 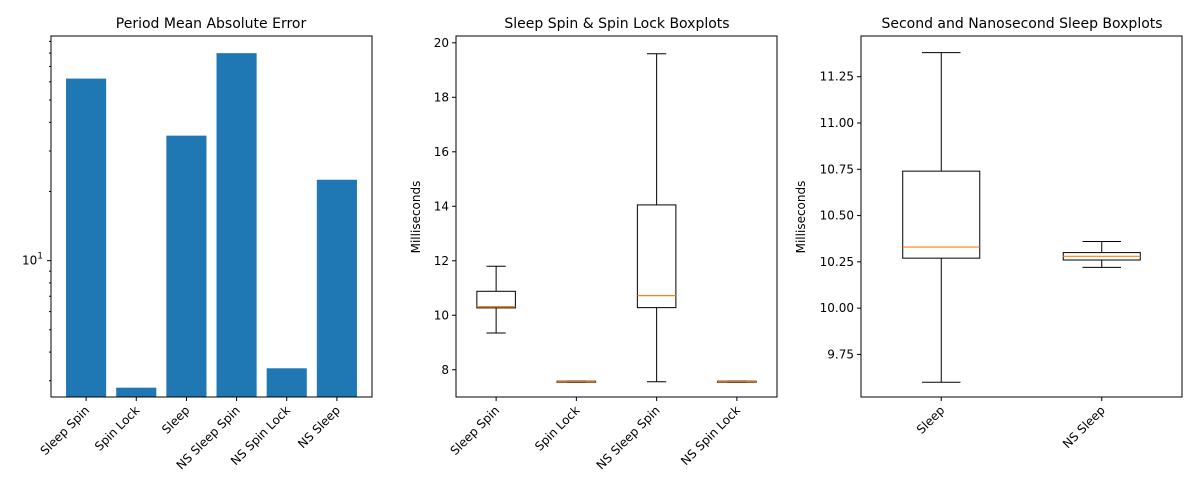 I want to click on y-tick-label: 10.00, so click(x=837, y=308).